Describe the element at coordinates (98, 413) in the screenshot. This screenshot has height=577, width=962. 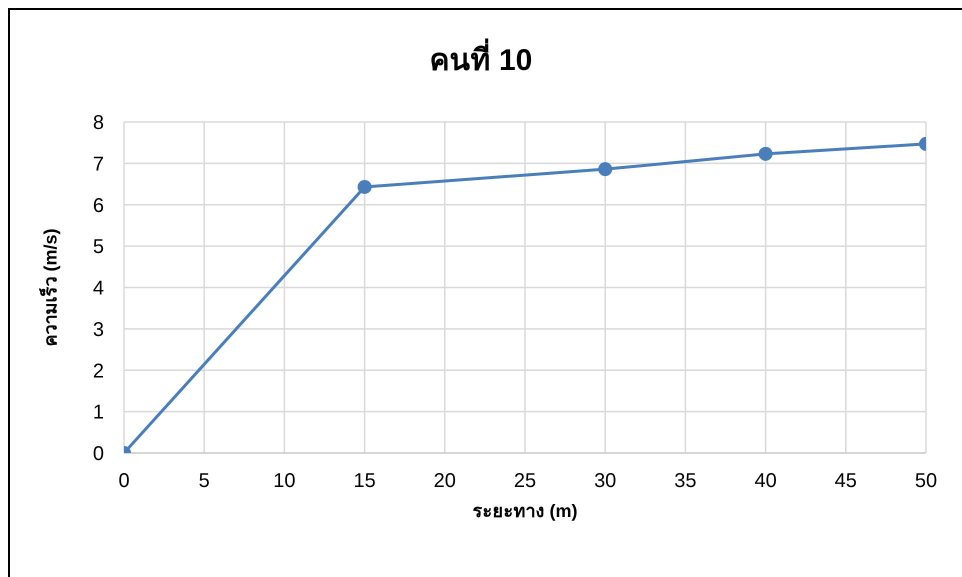
I see `y-tick-label: 1` at that location.